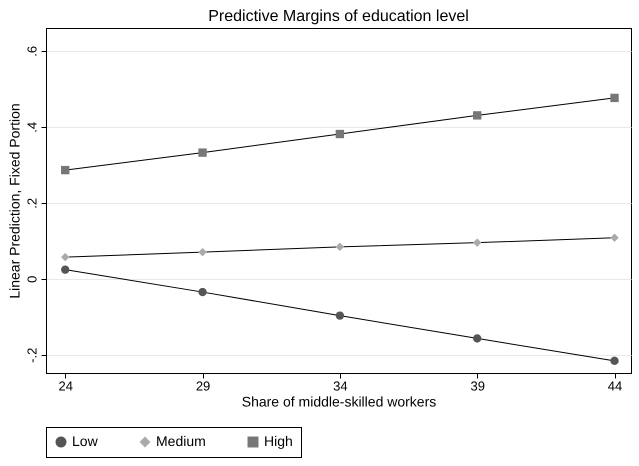 The width and height of the screenshot is (639, 466). Describe the element at coordinates (477, 386) in the screenshot. I see `x-tick-label: 39` at that location.